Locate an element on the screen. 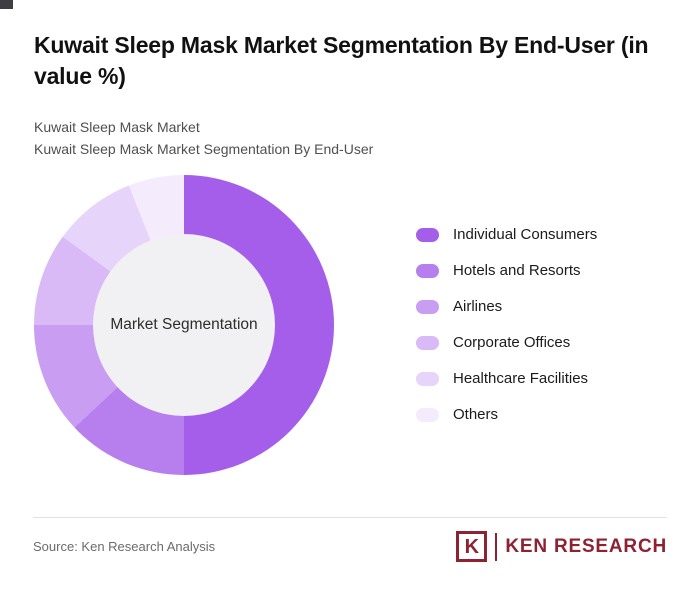 Image resolution: width=700 pixels, height=591 pixels. legend-item: Corporate Offices is located at coordinates (506, 342).